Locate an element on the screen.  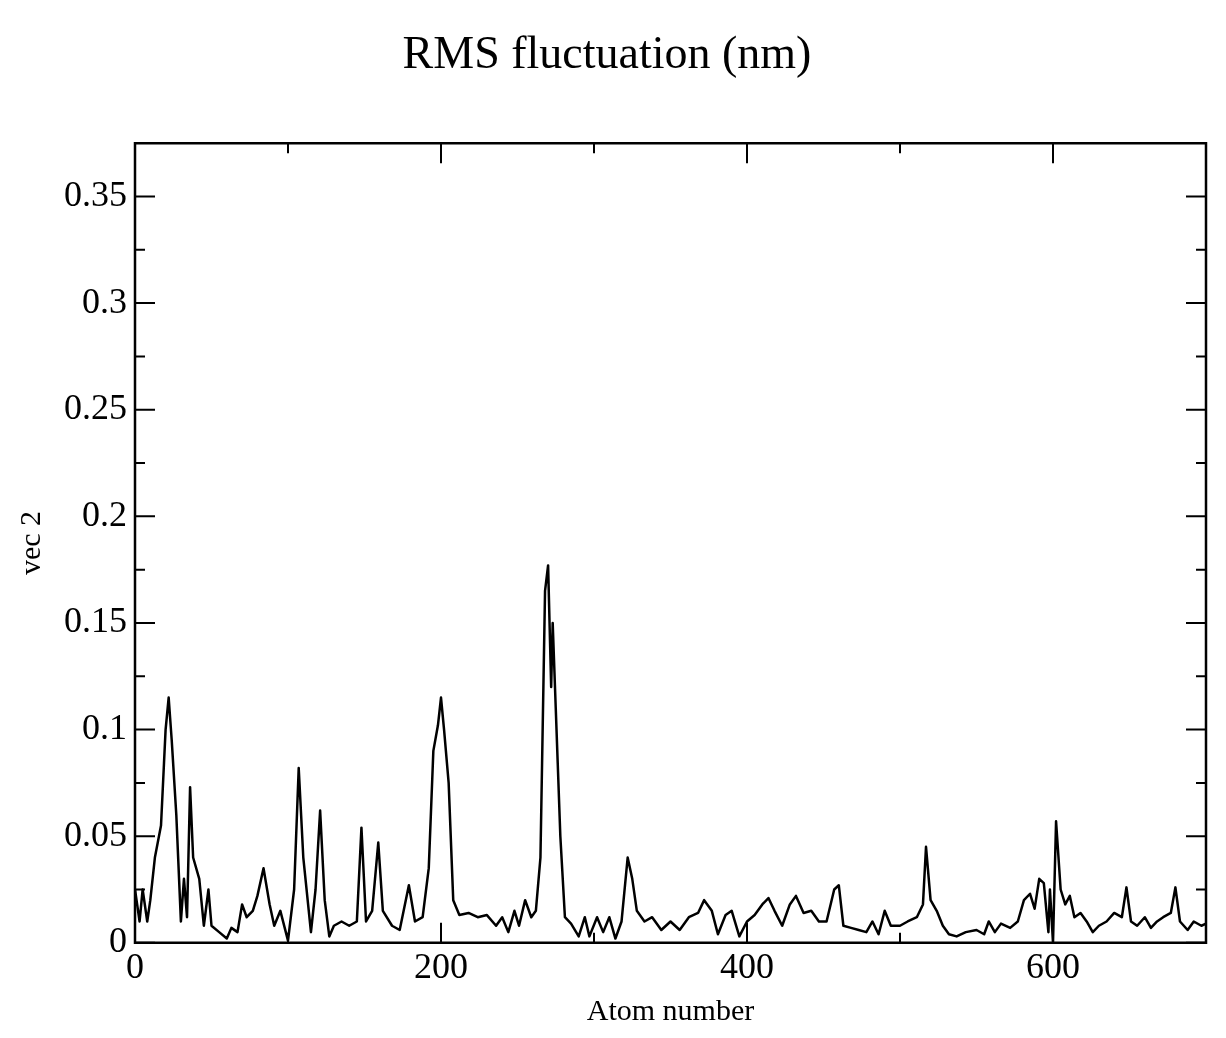
y-axis-title: vec 2 is located at coordinates (29, 543).